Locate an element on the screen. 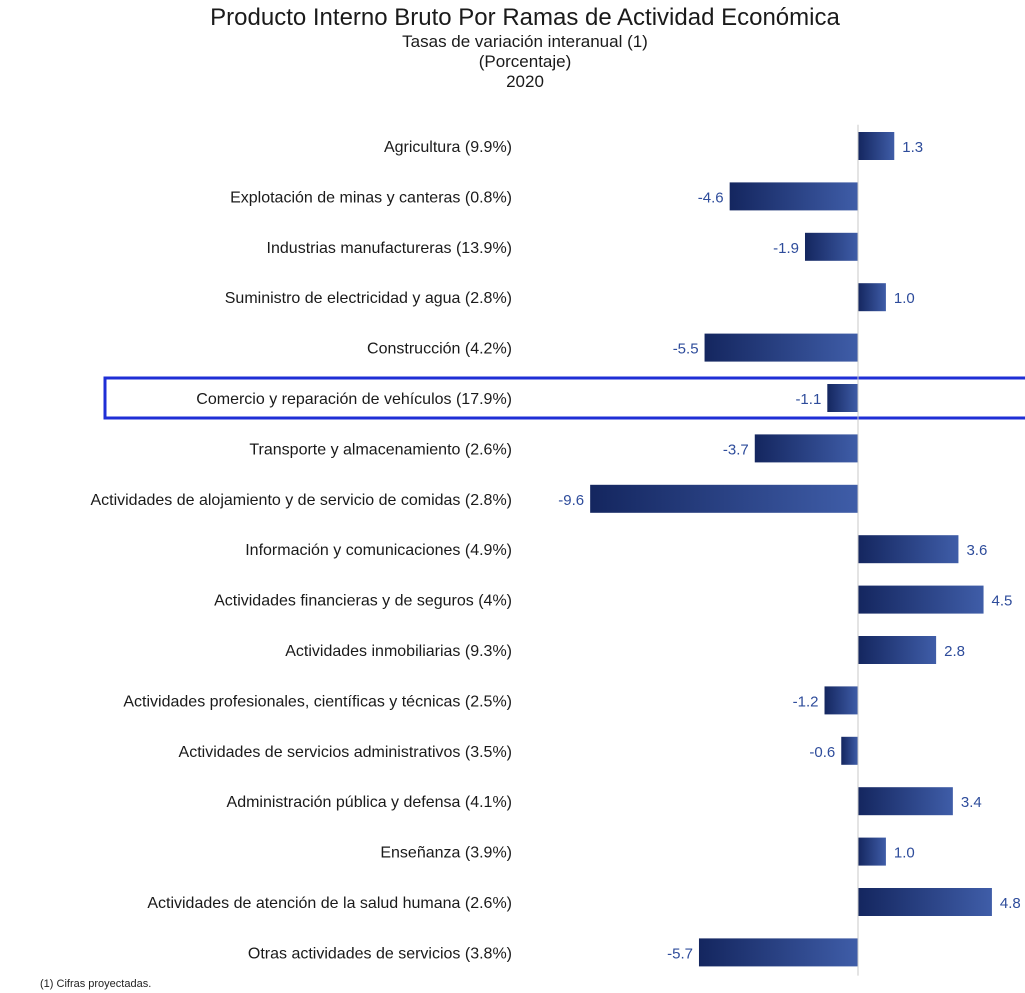 The image size is (1025, 993). data-label: 4.8 is located at coordinates (1010, 903).